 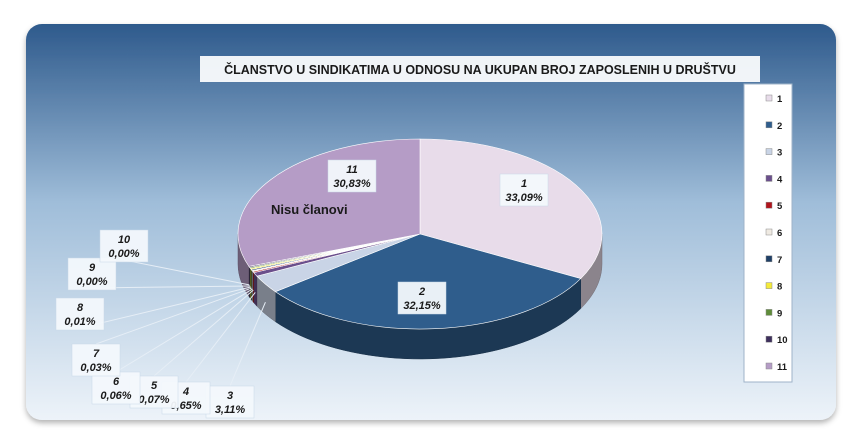 What do you see at coordinates (95, 368) in the screenshot?
I see `data-label-value-7: 0,03%` at bounding box center [95, 368].